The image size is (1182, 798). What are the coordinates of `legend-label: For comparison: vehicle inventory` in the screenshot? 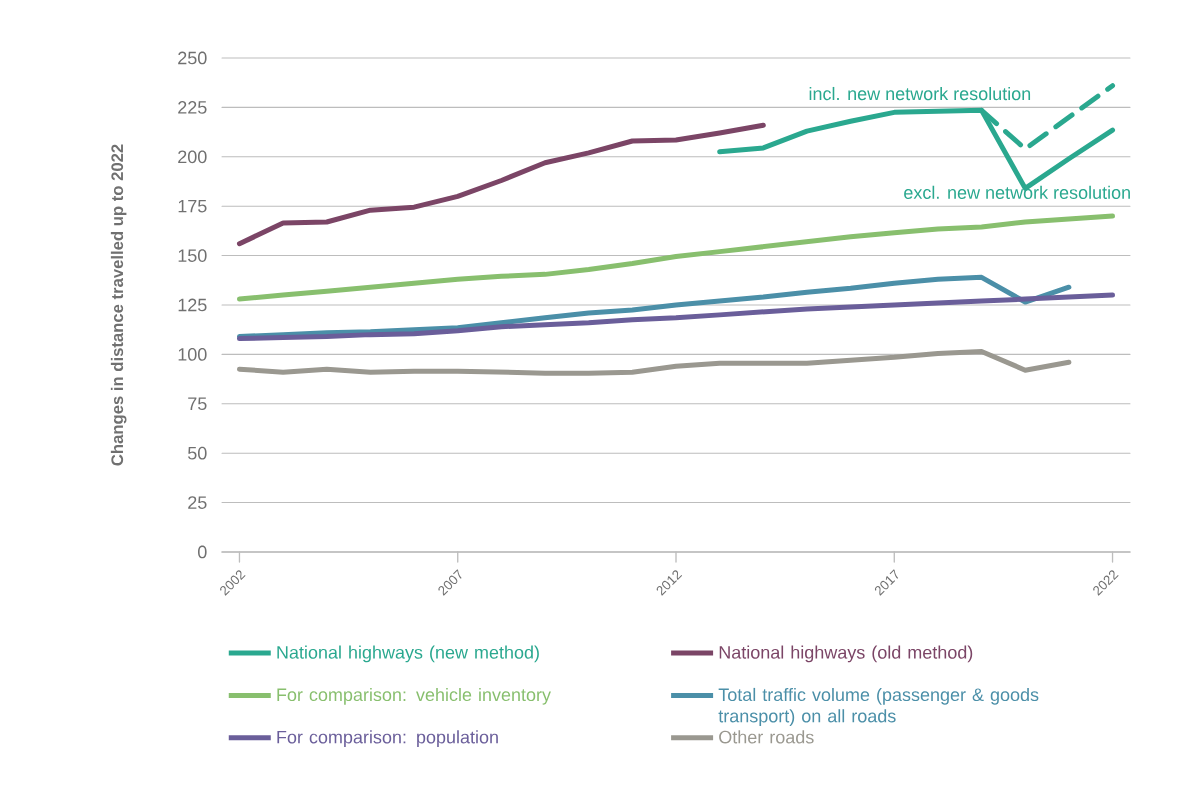 It's located at (414, 696).